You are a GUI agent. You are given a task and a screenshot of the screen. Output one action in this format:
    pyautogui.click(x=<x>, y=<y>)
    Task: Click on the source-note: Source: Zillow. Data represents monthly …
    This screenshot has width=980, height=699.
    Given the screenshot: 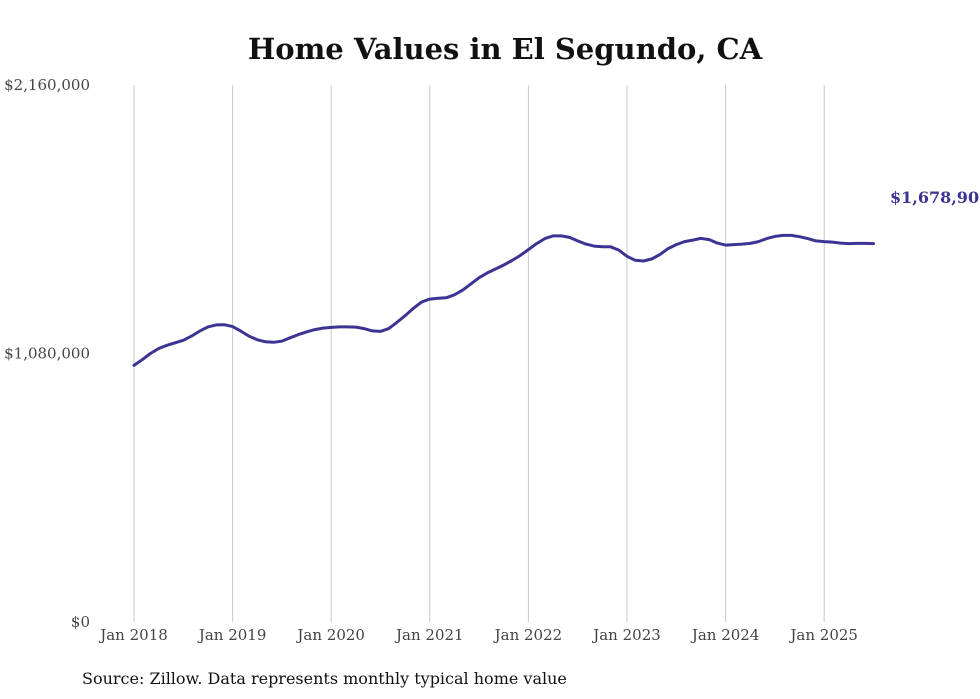 What is the action you would take?
    pyautogui.click(x=324, y=678)
    